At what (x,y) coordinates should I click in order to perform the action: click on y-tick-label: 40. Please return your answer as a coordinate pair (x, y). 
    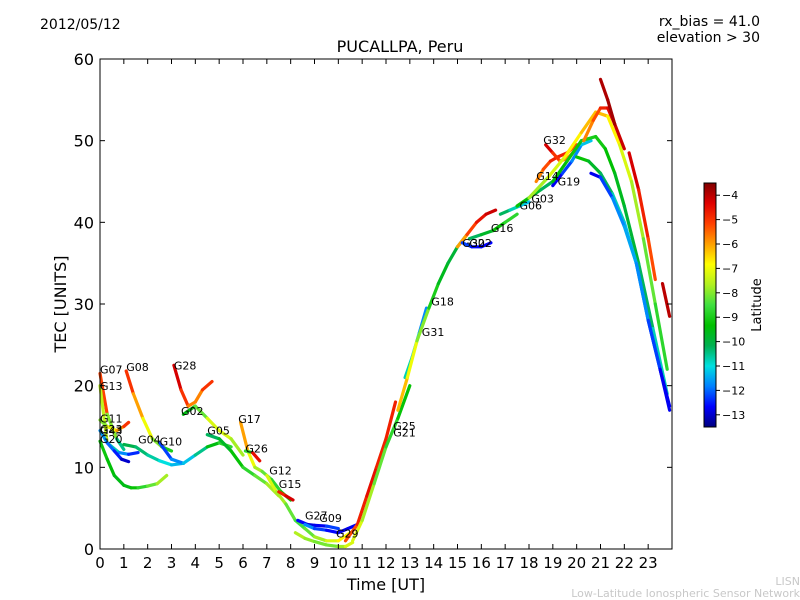
    Looking at the image, I should click on (84, 222).